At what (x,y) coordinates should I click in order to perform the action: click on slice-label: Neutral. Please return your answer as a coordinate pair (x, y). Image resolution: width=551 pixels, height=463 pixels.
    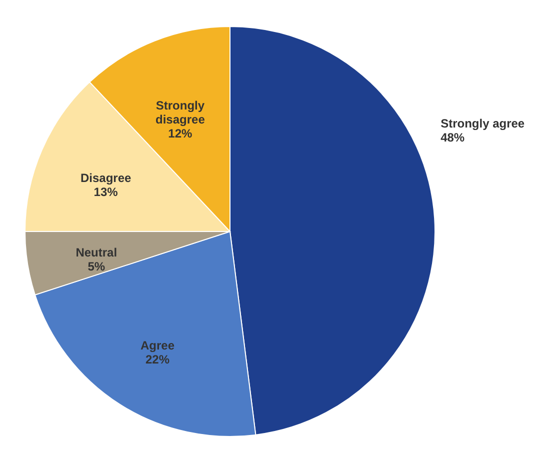
    Looking at the image, I should click on (97, 253).